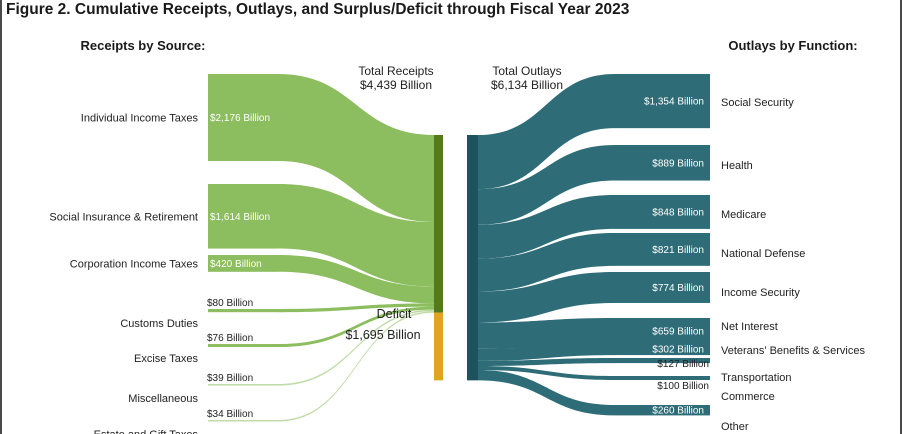  I want to click on receipt-label-social-insurance-retirement: Social Insurance & Retirement, so click(123, 217).